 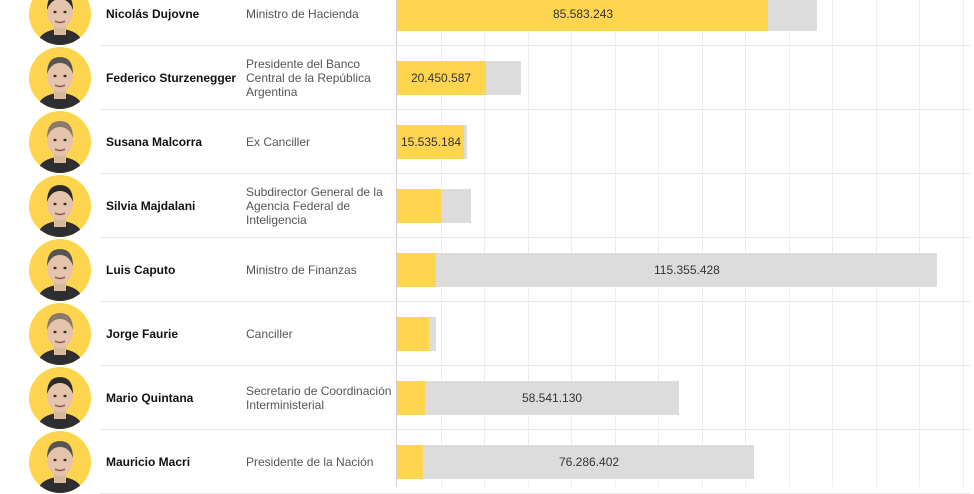 What do you see at coordinates (684, 142) in the screenshot?
I see `bar-track: 15.535.184` at bounding box center [684, 142].